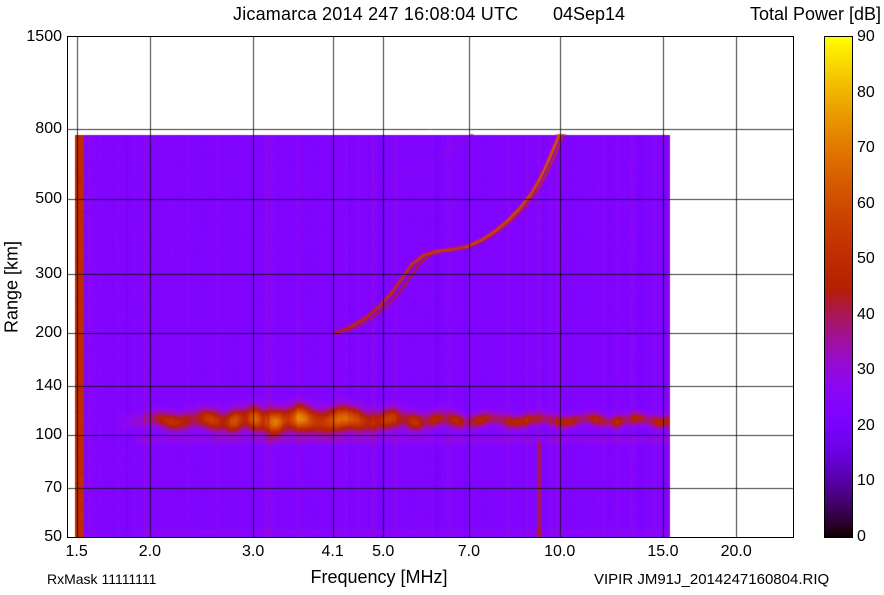 The height and width of the screenshot is (595, 884). Describe the element at coordinates (589, 14) in the screenshot. I see `plot-date-label: 04Sep14` at that location.